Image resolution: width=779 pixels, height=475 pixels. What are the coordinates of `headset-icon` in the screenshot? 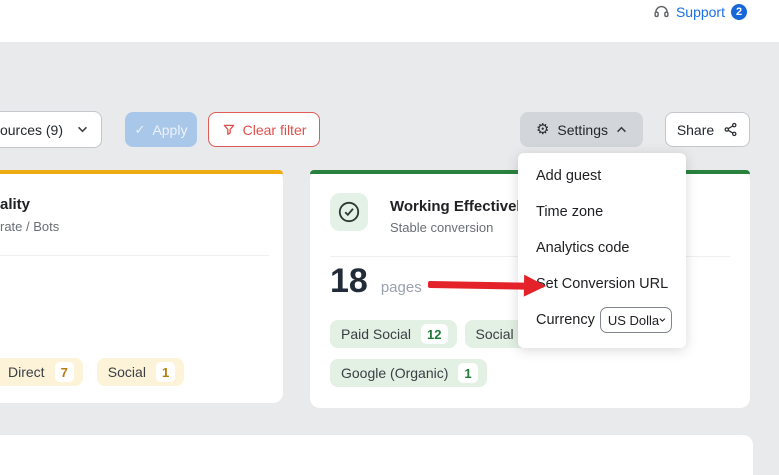 It's located at (661, 11).